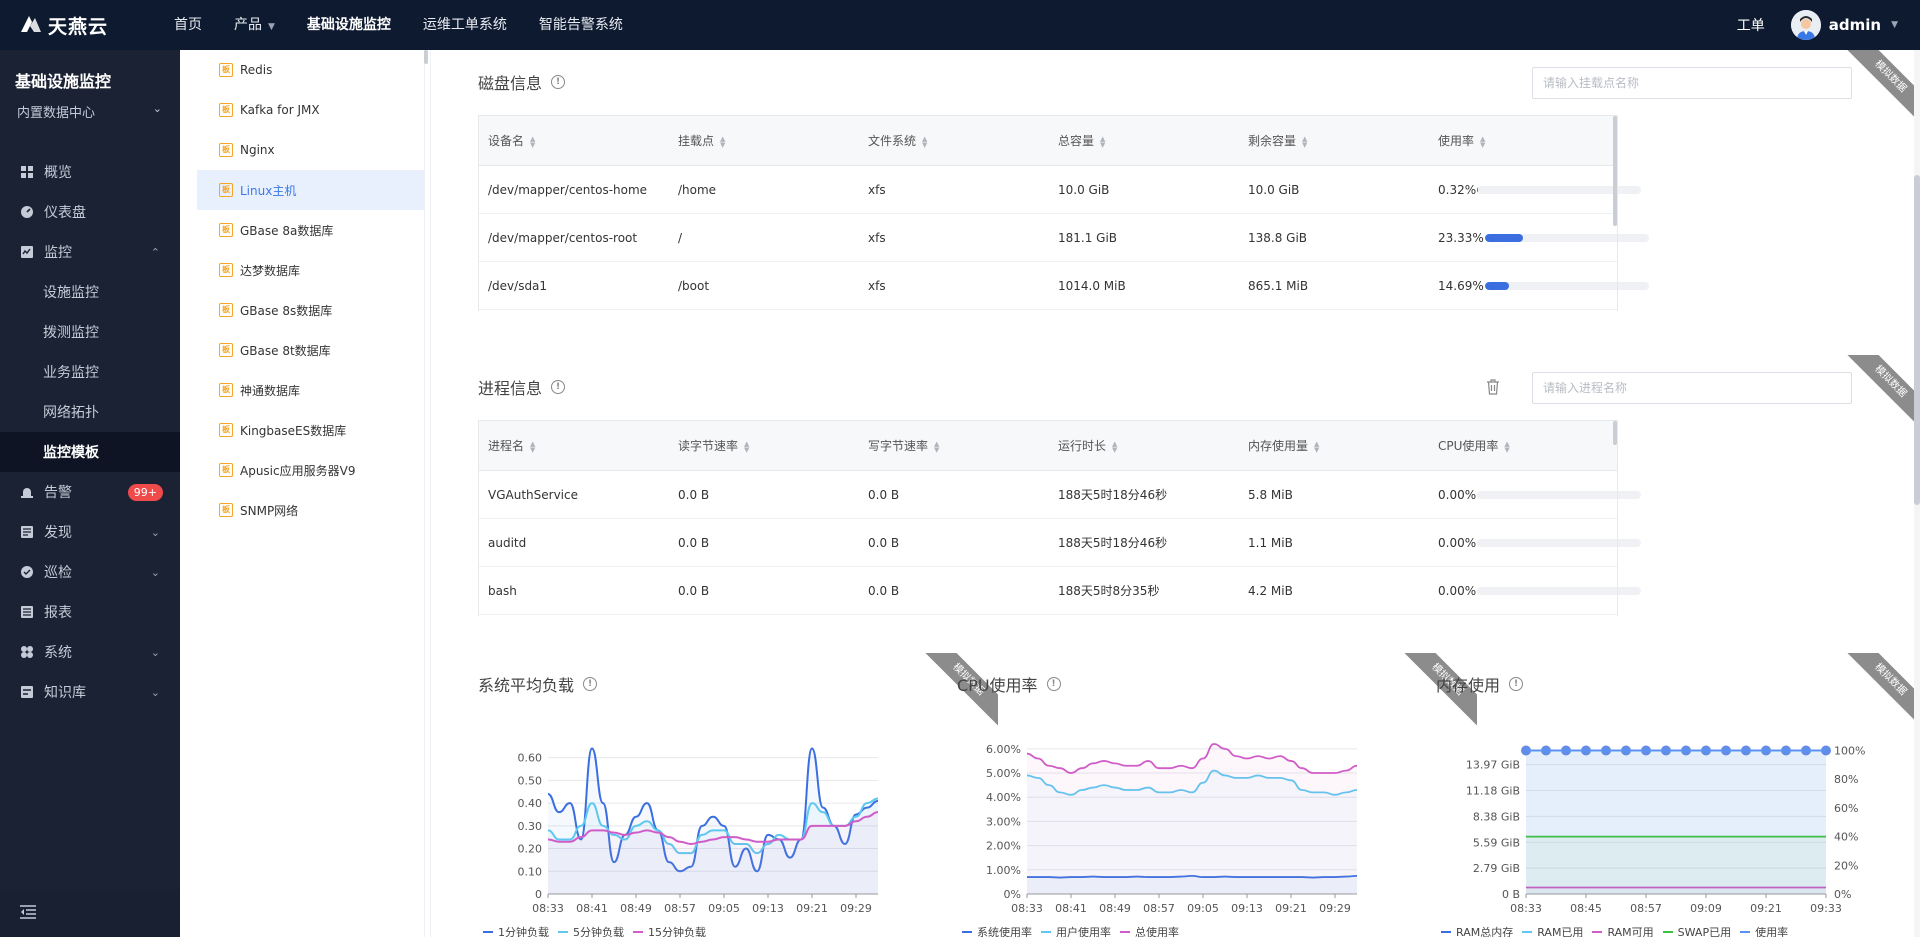 The height and width of the screenshot is (937, 1920). Describe the element at coordinates (510, 388) in the screenshot. I see `process-section-title: 进程信息` at that location.